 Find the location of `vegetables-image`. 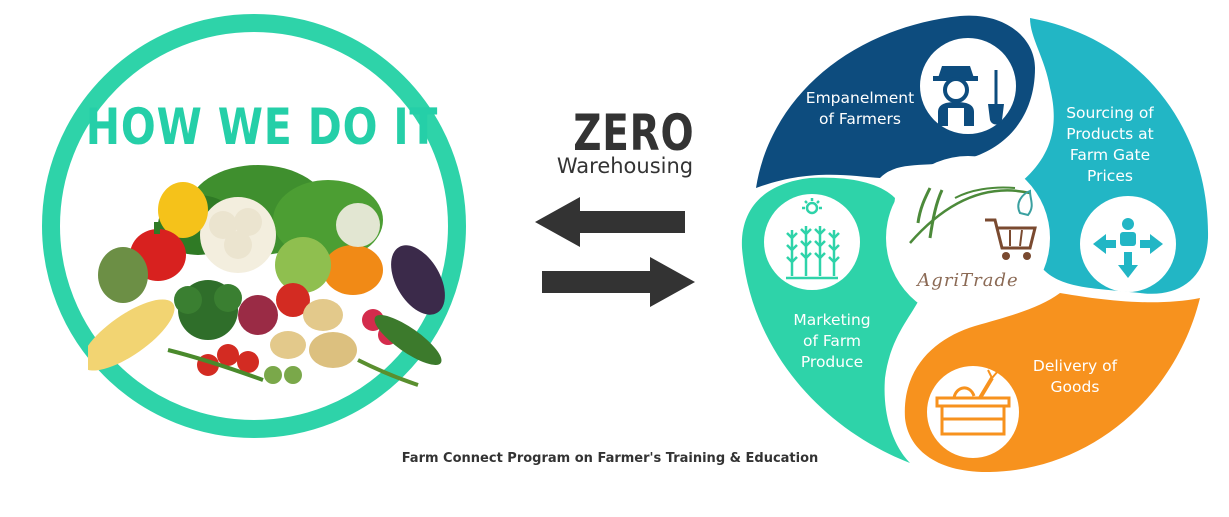

vegetables-image is located at coordinates (266, 276).